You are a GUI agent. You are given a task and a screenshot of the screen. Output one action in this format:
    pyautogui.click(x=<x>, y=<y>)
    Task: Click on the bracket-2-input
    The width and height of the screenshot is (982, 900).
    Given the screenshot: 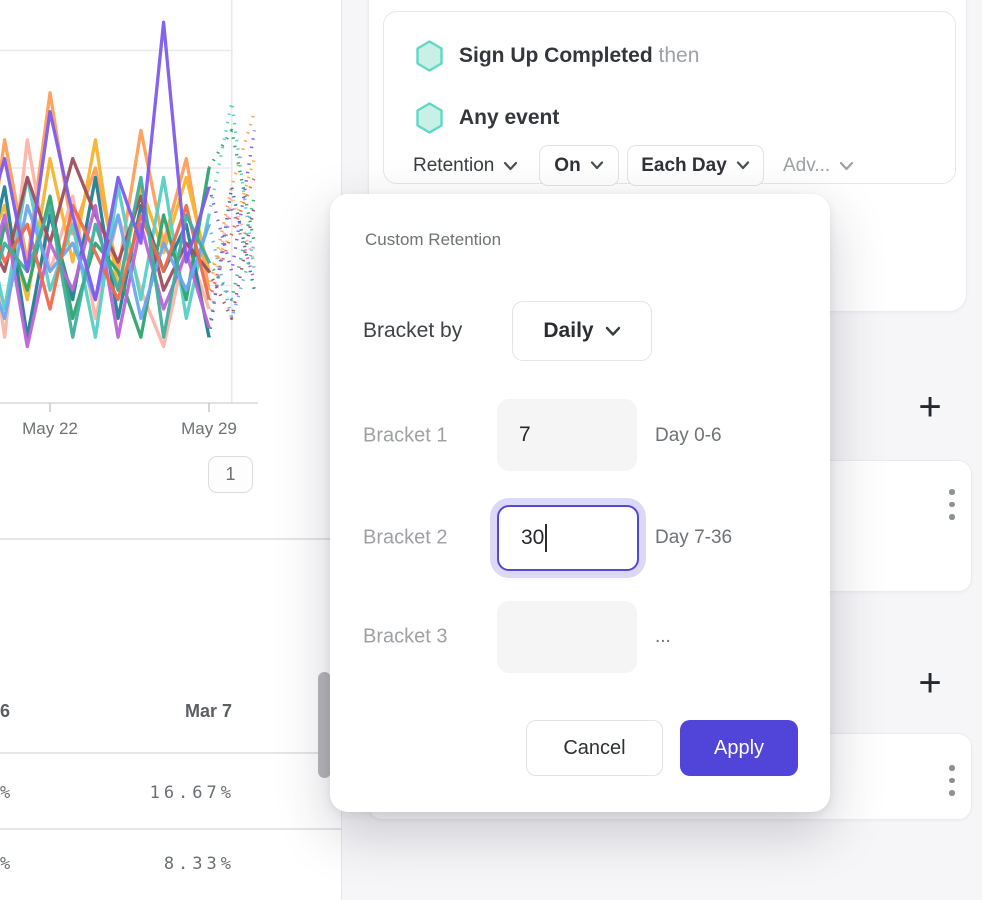 What is the action you would take?
    pyautogui.click(x=568, y=538)
    